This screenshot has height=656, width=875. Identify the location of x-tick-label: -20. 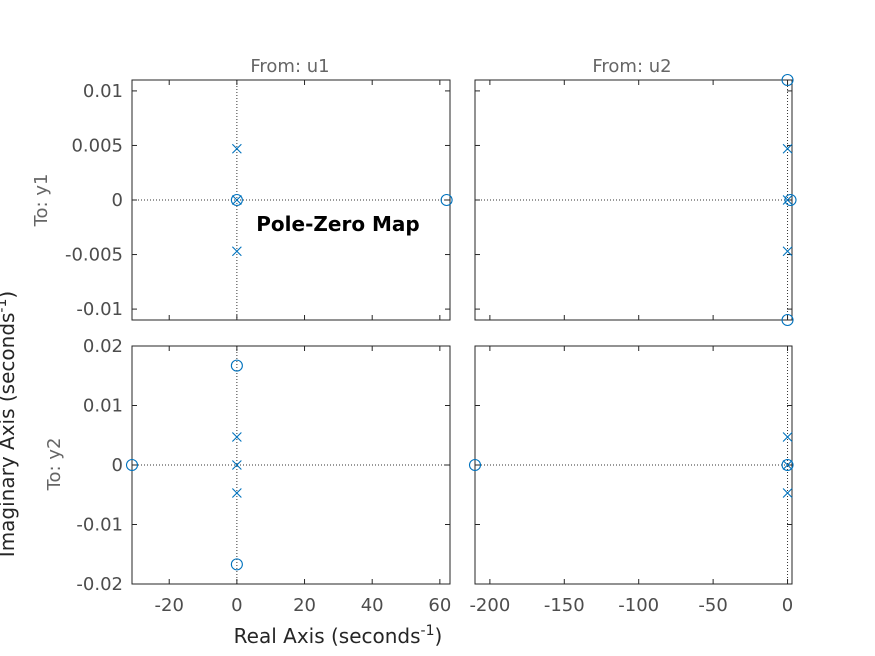
(169, 605).